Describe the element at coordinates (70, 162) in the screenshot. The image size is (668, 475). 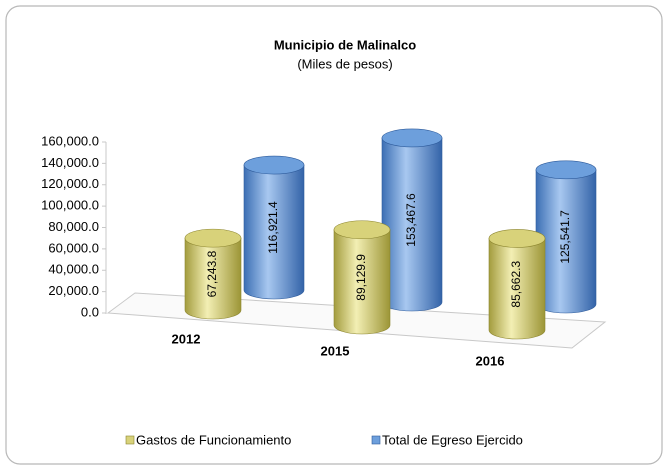
I see `y-tick-label: 140,000.0` at that location.